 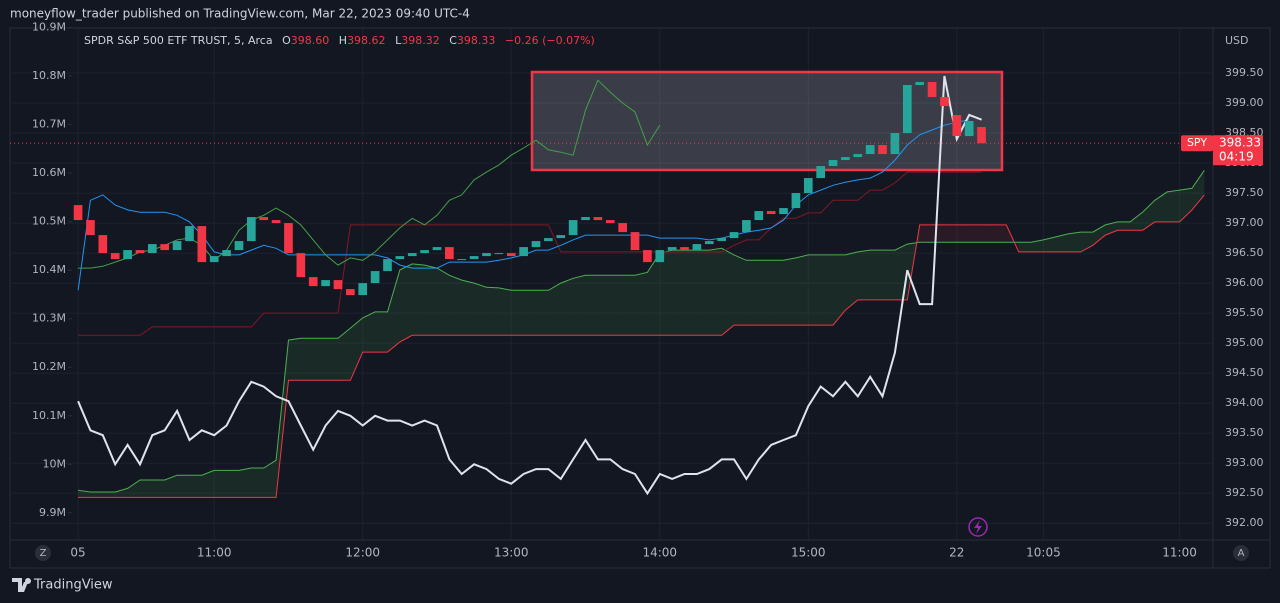 What do you see at coordinates (1236, 157) in the screenshot?
I see `countdown-label: 04:19` at bounding box center [1236, 157].